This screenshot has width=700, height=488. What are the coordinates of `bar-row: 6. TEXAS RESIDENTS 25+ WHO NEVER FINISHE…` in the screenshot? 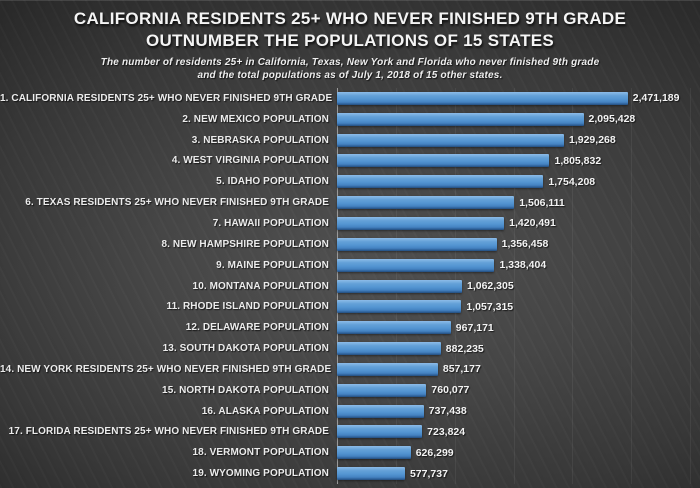 It's located at (350, 202).